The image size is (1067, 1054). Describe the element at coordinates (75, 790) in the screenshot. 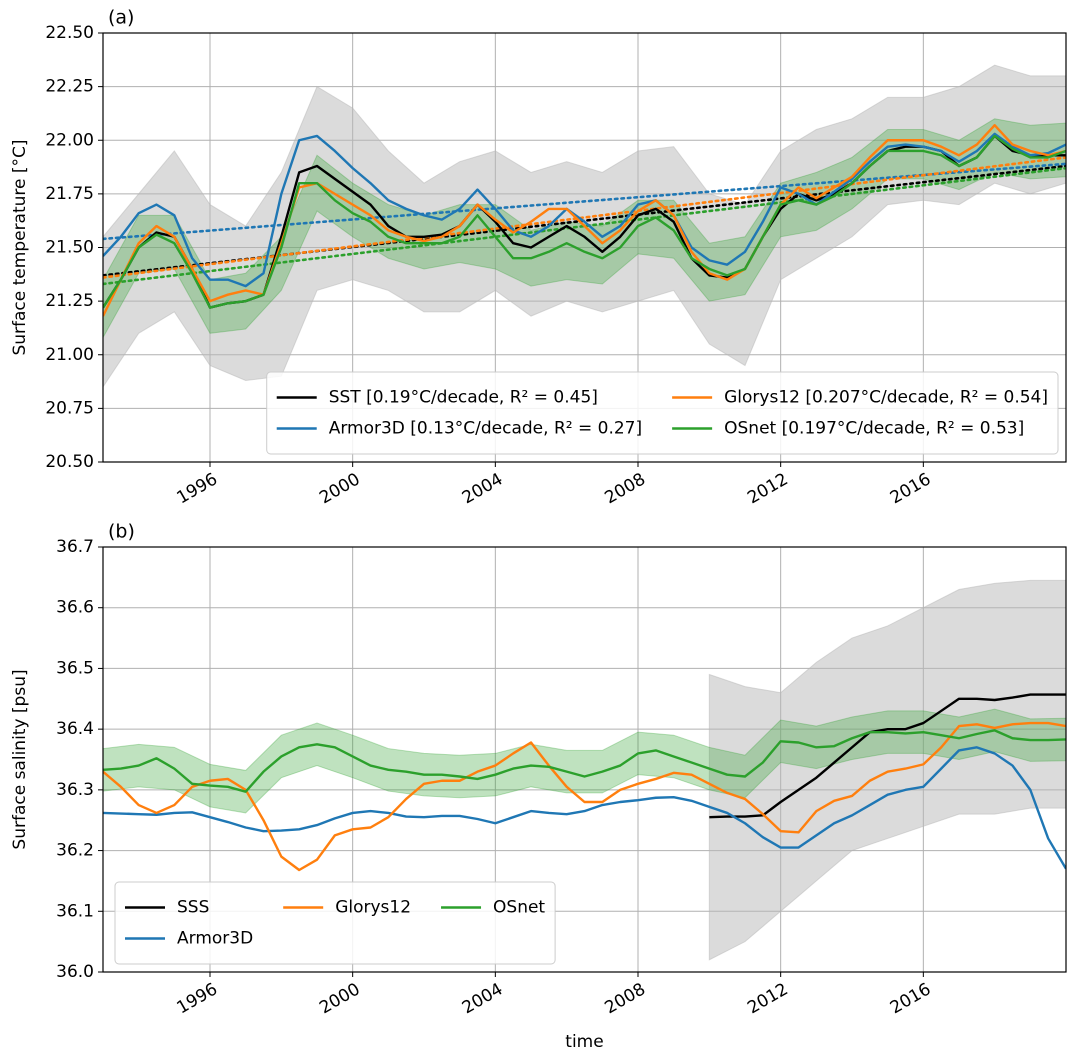

I see `y-tick-label: 36.3` at that location.